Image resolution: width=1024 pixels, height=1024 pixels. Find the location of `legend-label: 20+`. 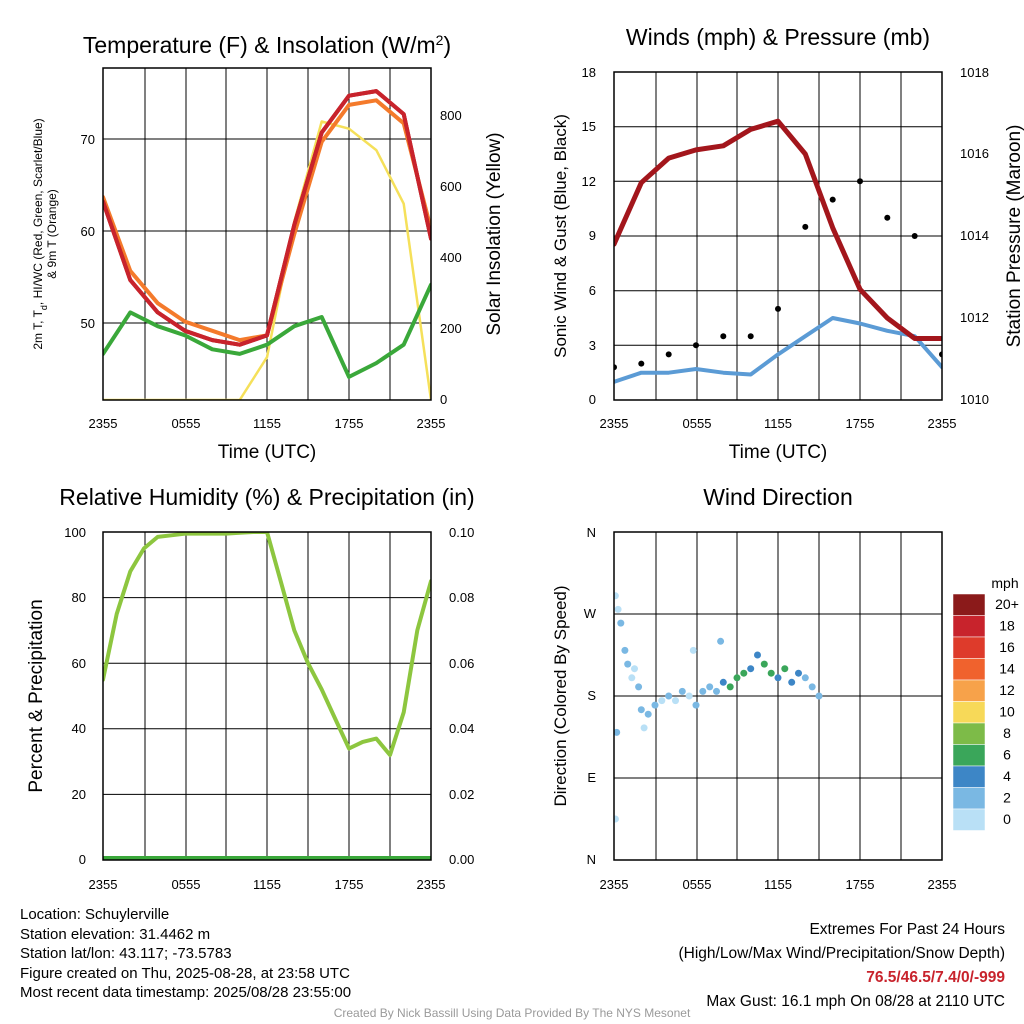

legend-label: 20+ is located at coordinates (1007, 604).